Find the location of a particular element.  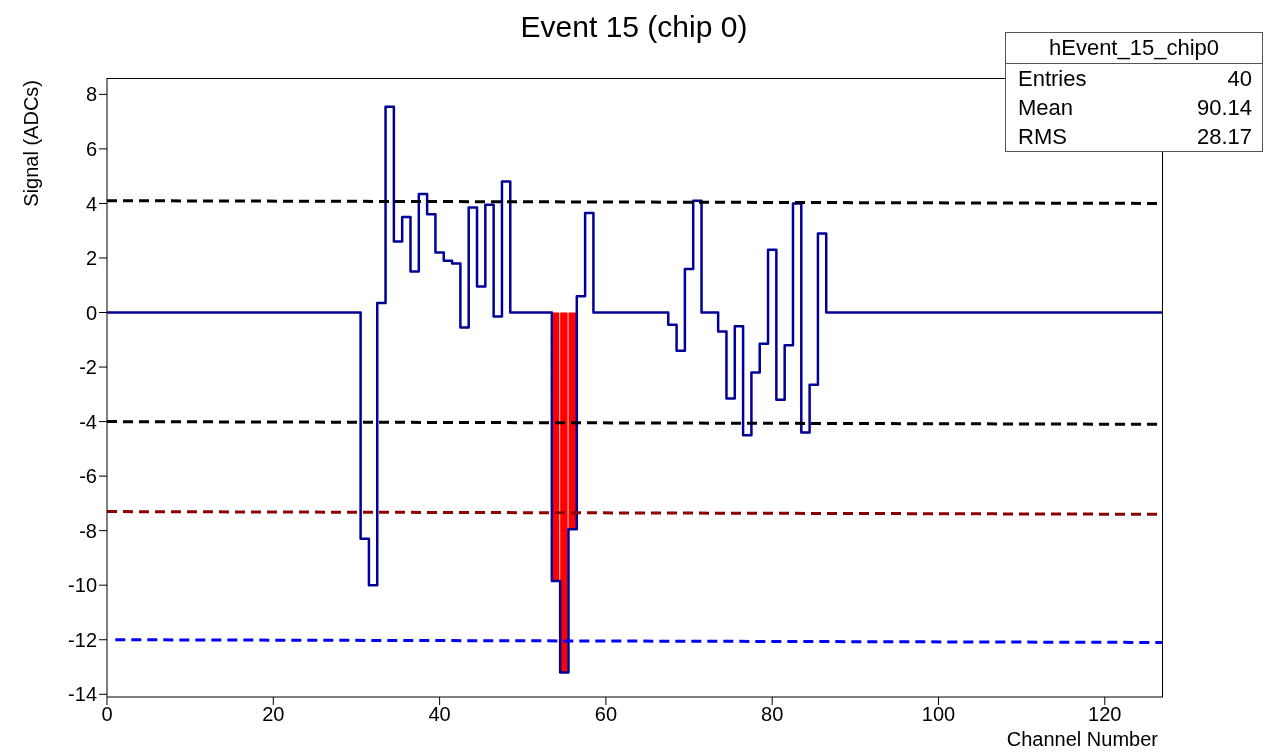

x-tick-label: 0 is located at coordinates (107, 714).